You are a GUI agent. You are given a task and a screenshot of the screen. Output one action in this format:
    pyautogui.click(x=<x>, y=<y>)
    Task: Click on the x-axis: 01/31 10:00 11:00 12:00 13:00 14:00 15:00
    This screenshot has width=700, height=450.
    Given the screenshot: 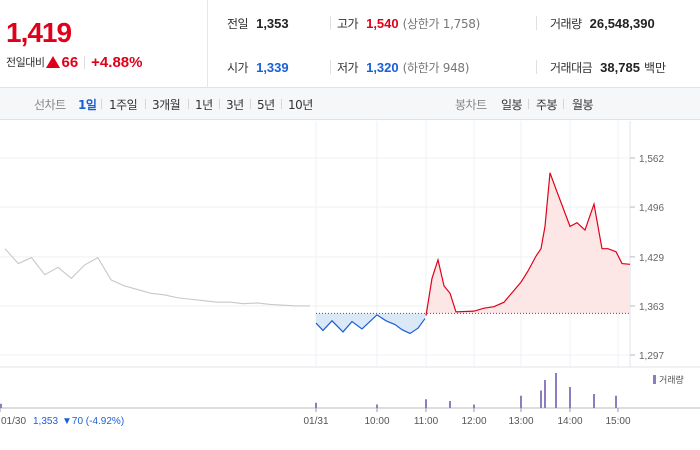 What is the action you would take?
    pyautogui.click(x=315, y=417)
    